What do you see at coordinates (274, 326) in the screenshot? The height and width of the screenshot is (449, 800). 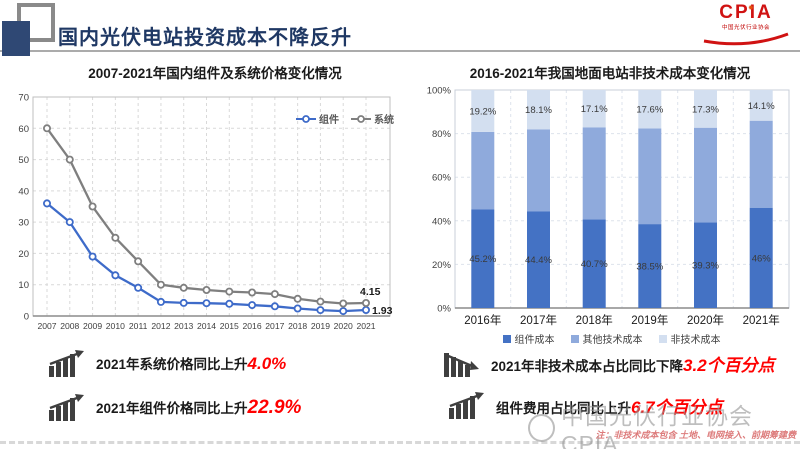 I see `svg-text: 2017` at bounding box center [274, 326].